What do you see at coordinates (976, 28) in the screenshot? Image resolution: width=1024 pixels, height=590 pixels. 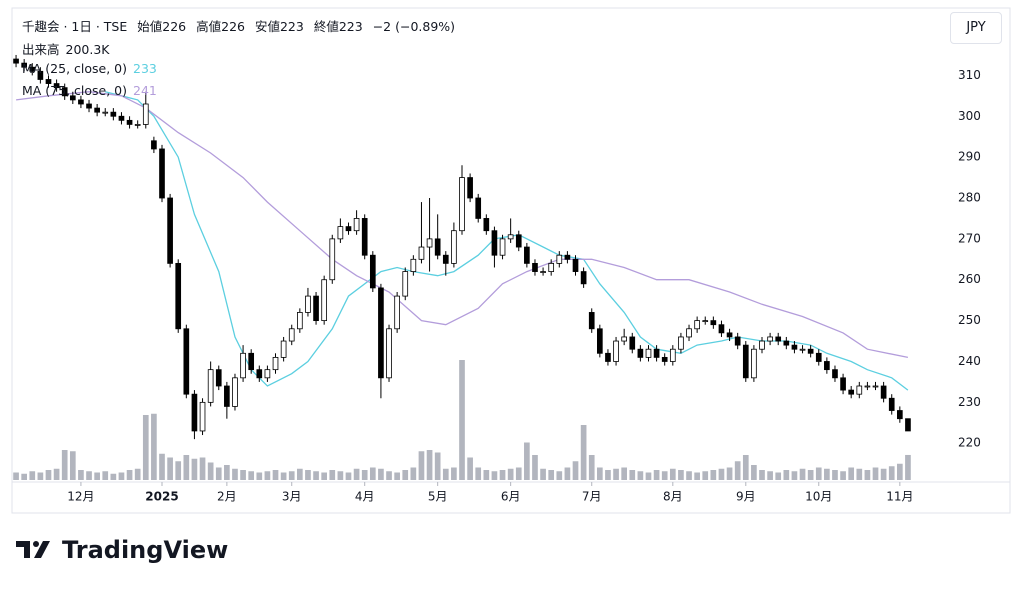 I see `currency-button: JPY` at bounding box center [976, 28].